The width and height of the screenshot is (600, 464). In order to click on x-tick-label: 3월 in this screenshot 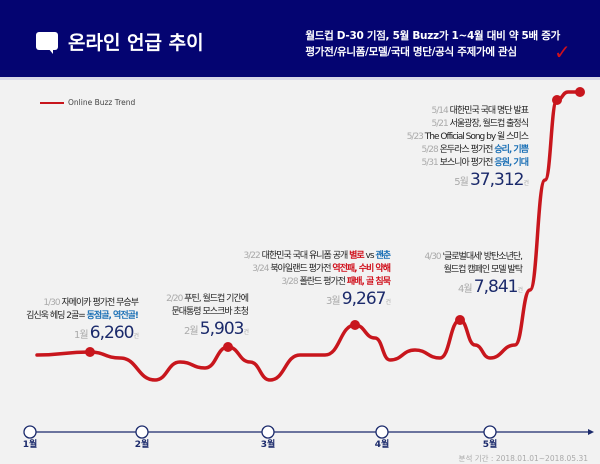, I will do `click(268, 445)`.